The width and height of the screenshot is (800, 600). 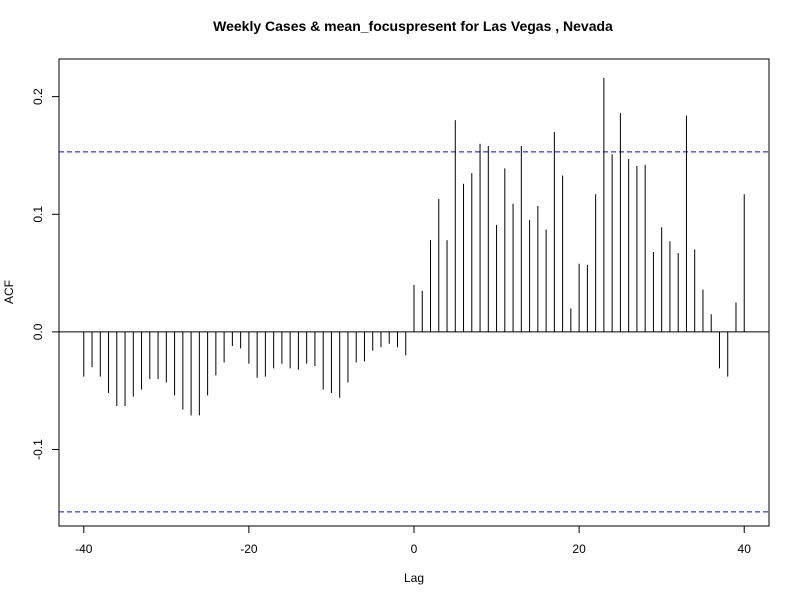 I want to click on x-axis: -40 -20 0 20 40, so click(x=413, y=540).